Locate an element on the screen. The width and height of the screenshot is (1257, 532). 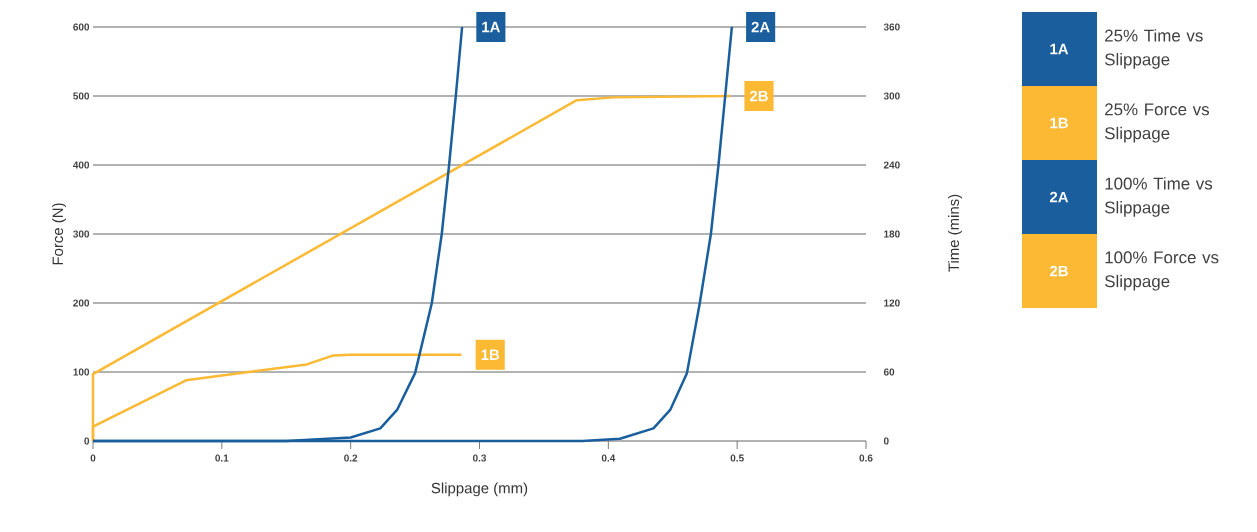
x-tick-label: 0.6 is located at coordinates (866, 458).